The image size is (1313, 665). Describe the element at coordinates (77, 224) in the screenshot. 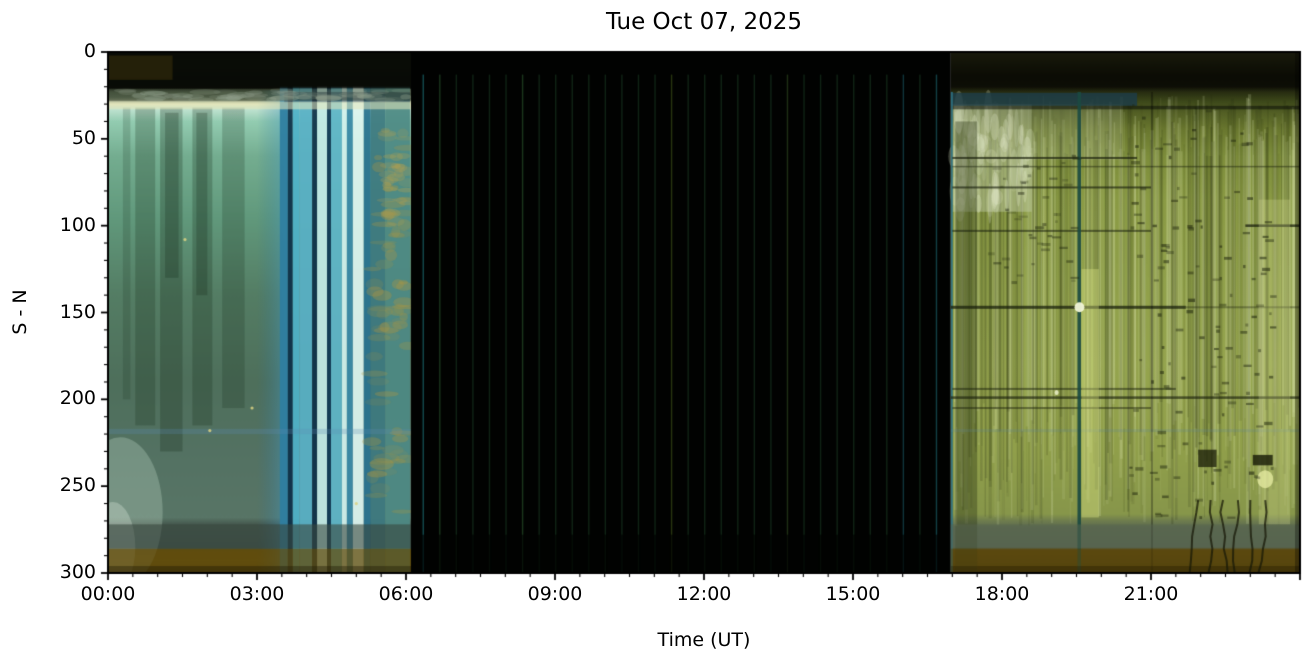

I see `y-tick-label: 100` at that location.